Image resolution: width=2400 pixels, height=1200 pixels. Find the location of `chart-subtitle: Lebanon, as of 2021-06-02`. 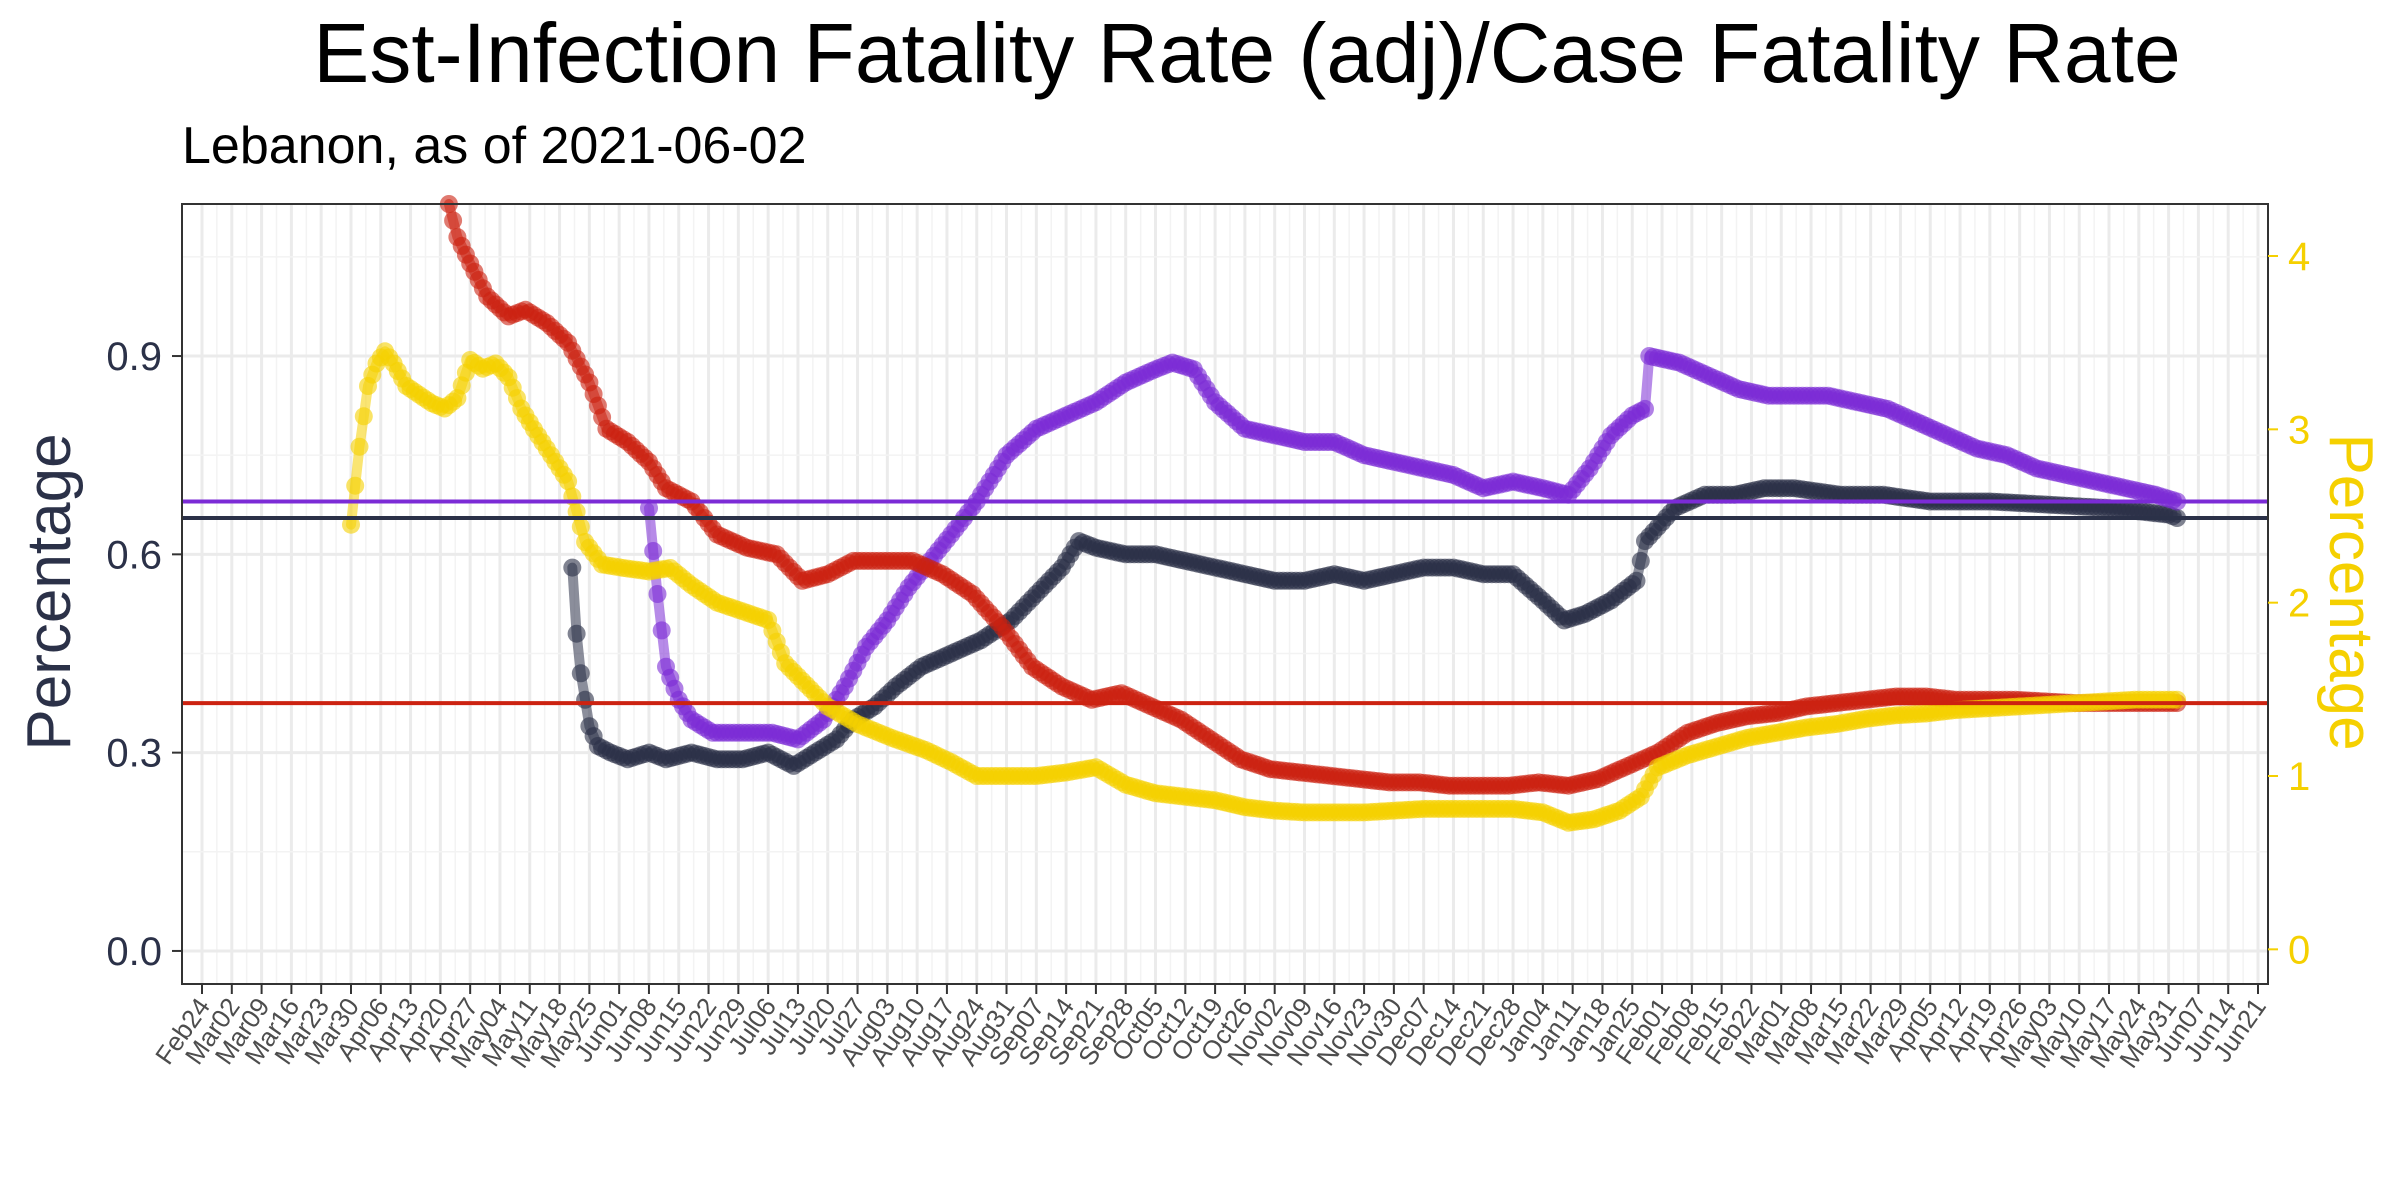

chart-subtitle: Lebanon, as of 2021-06-02 is located at coordinates (494, 146).